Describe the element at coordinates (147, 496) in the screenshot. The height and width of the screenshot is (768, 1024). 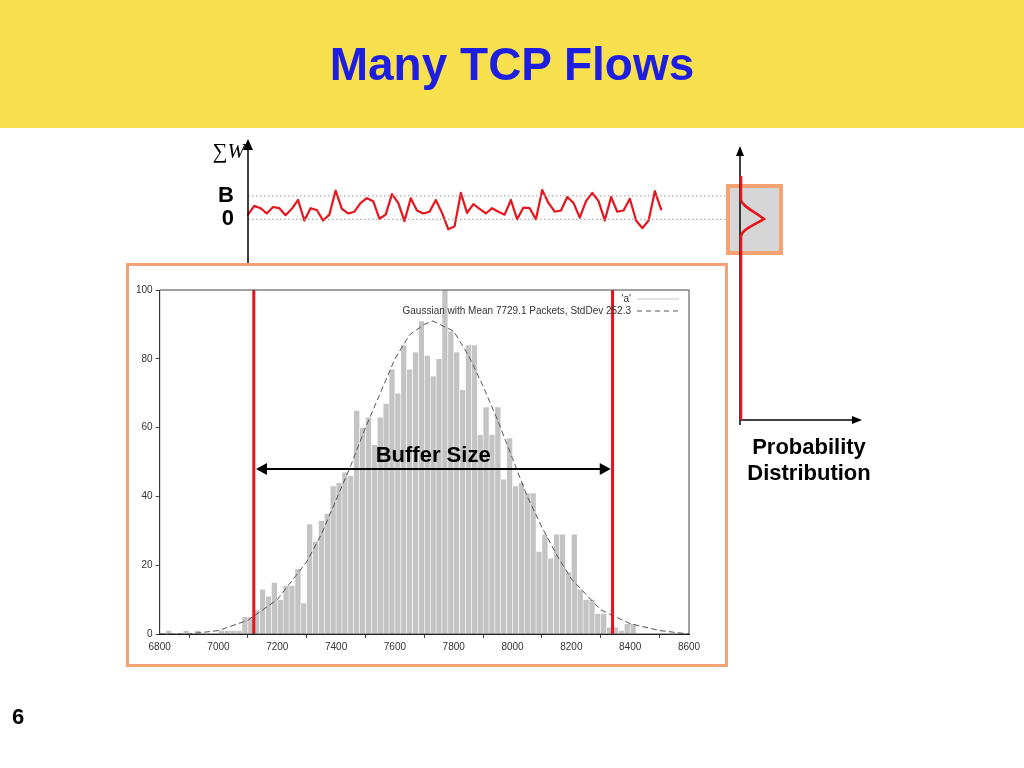
I see `y-tick-label: 40` at that location.